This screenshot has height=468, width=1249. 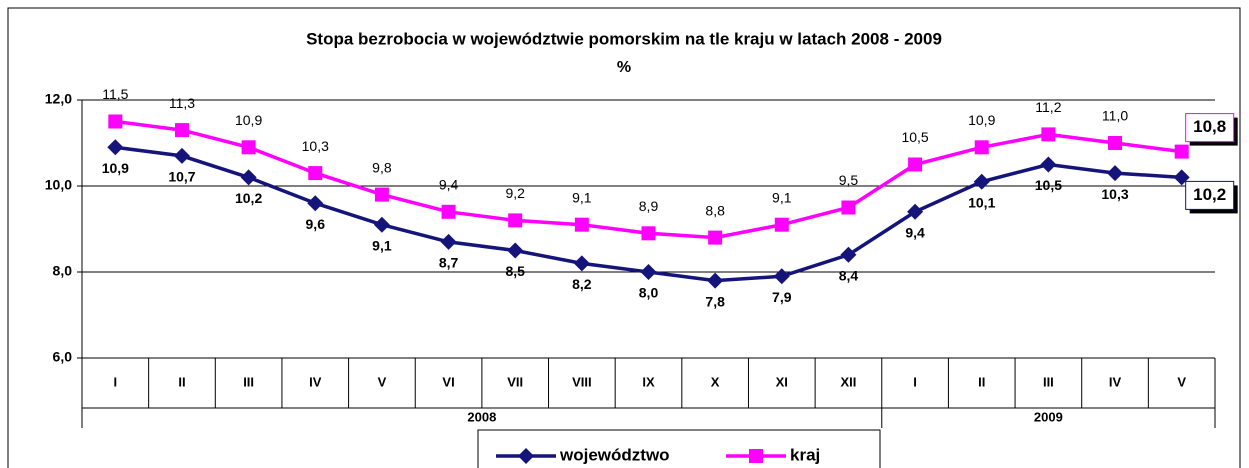 I want to click on data-label: 10,8, so click(x=1209, y=126).